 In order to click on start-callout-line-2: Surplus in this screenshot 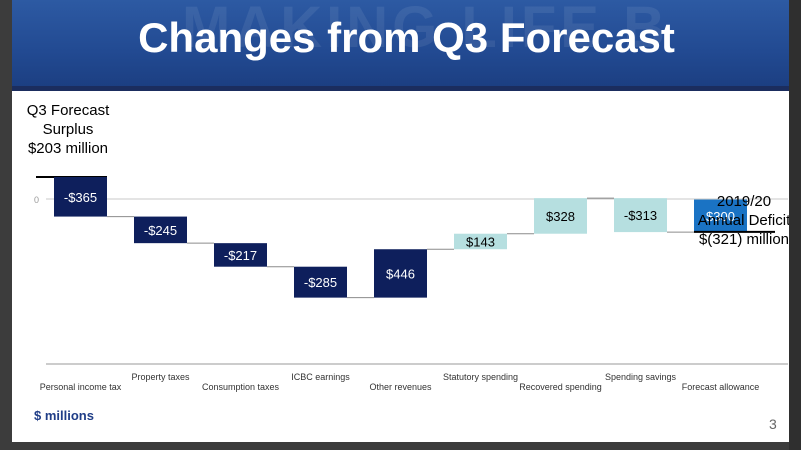, I will do `click(68, 129)`.